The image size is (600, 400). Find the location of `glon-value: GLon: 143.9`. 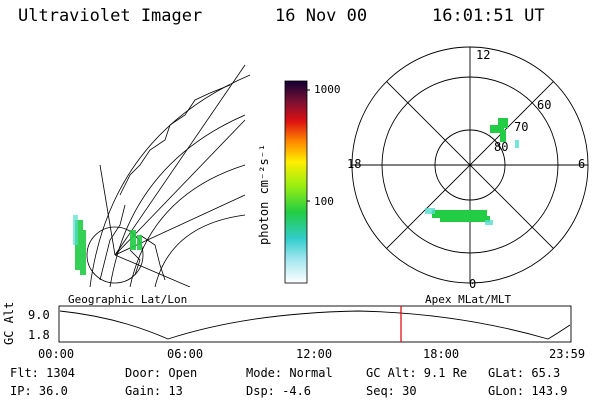

glon-value: GLon: 143.9 is located at coordinates (528, 391).